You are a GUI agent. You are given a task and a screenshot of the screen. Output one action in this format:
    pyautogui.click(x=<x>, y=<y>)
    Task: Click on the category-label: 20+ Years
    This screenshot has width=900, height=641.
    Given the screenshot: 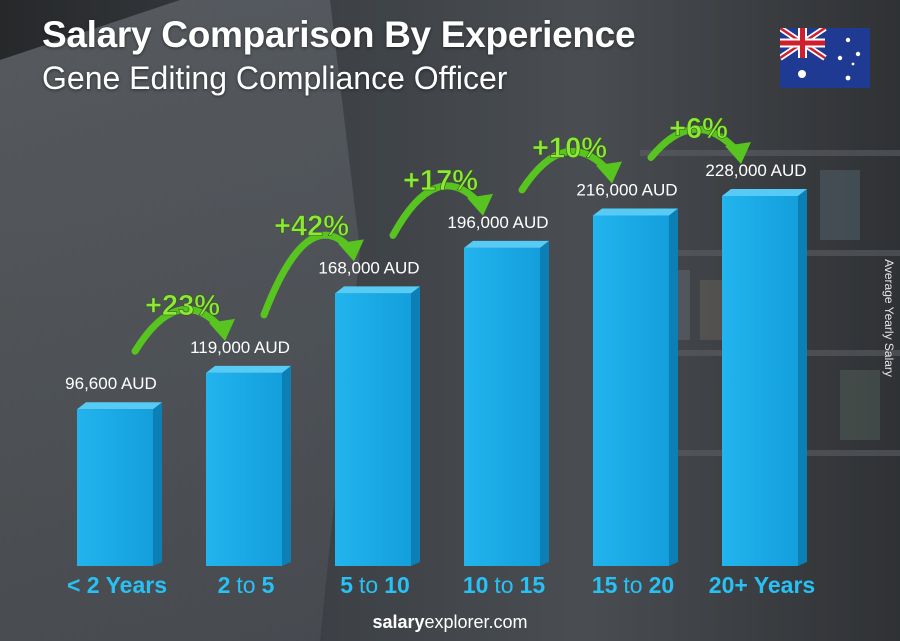 What is the action you would take?
    pyautogui.click(x=762, y=585)
    